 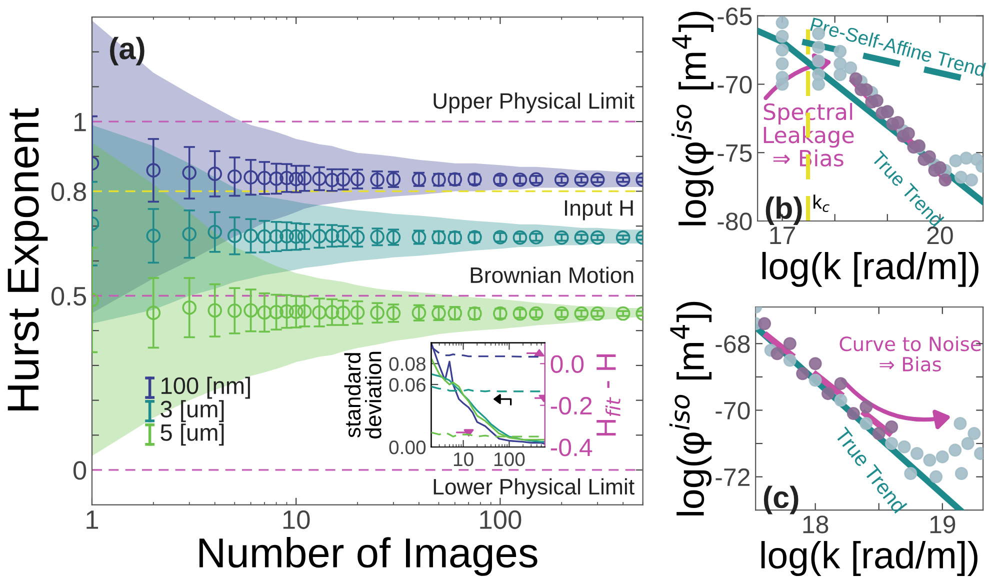 What do you see at coordinates (206, 387) in the screenshot?
I see `legend-label: 100 [nm]` at bounding box center [206, 387].